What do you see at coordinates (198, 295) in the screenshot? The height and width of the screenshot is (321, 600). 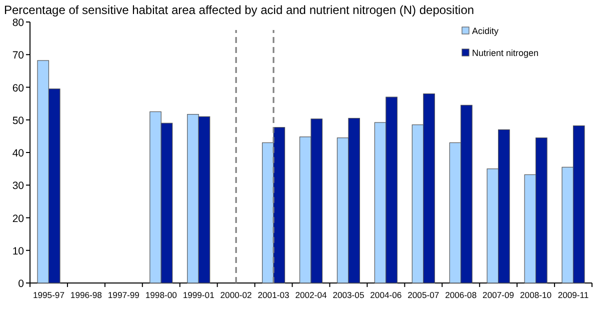 I see `x-tick-label: 1999-01` at bounding box center [198, 295].